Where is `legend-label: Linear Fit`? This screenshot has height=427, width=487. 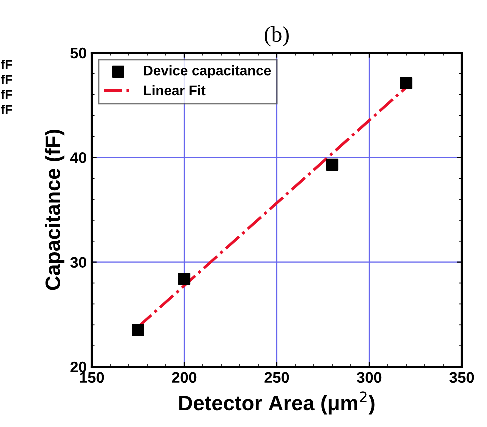
legend-label: Linear Fit is located at coordinates (175, 90).